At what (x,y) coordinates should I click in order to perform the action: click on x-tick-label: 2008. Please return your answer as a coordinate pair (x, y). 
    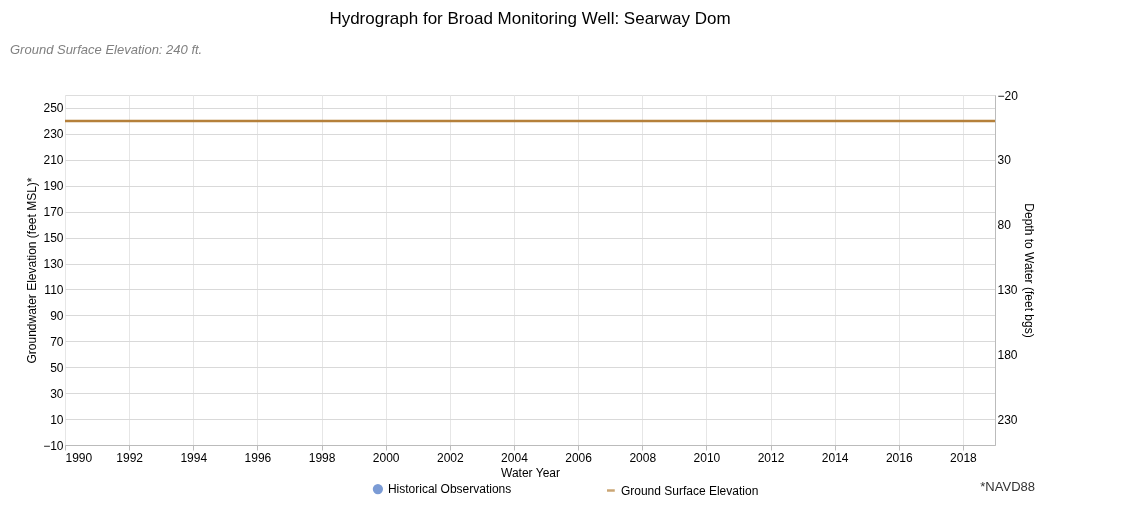
    Looking at the image, I should click on (643, 457).